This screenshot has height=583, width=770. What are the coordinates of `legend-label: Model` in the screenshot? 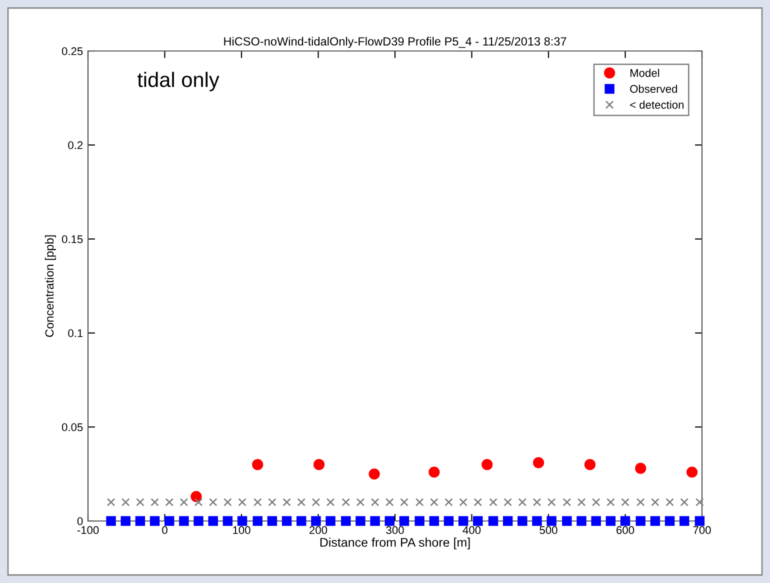 It's located at (645, 72).